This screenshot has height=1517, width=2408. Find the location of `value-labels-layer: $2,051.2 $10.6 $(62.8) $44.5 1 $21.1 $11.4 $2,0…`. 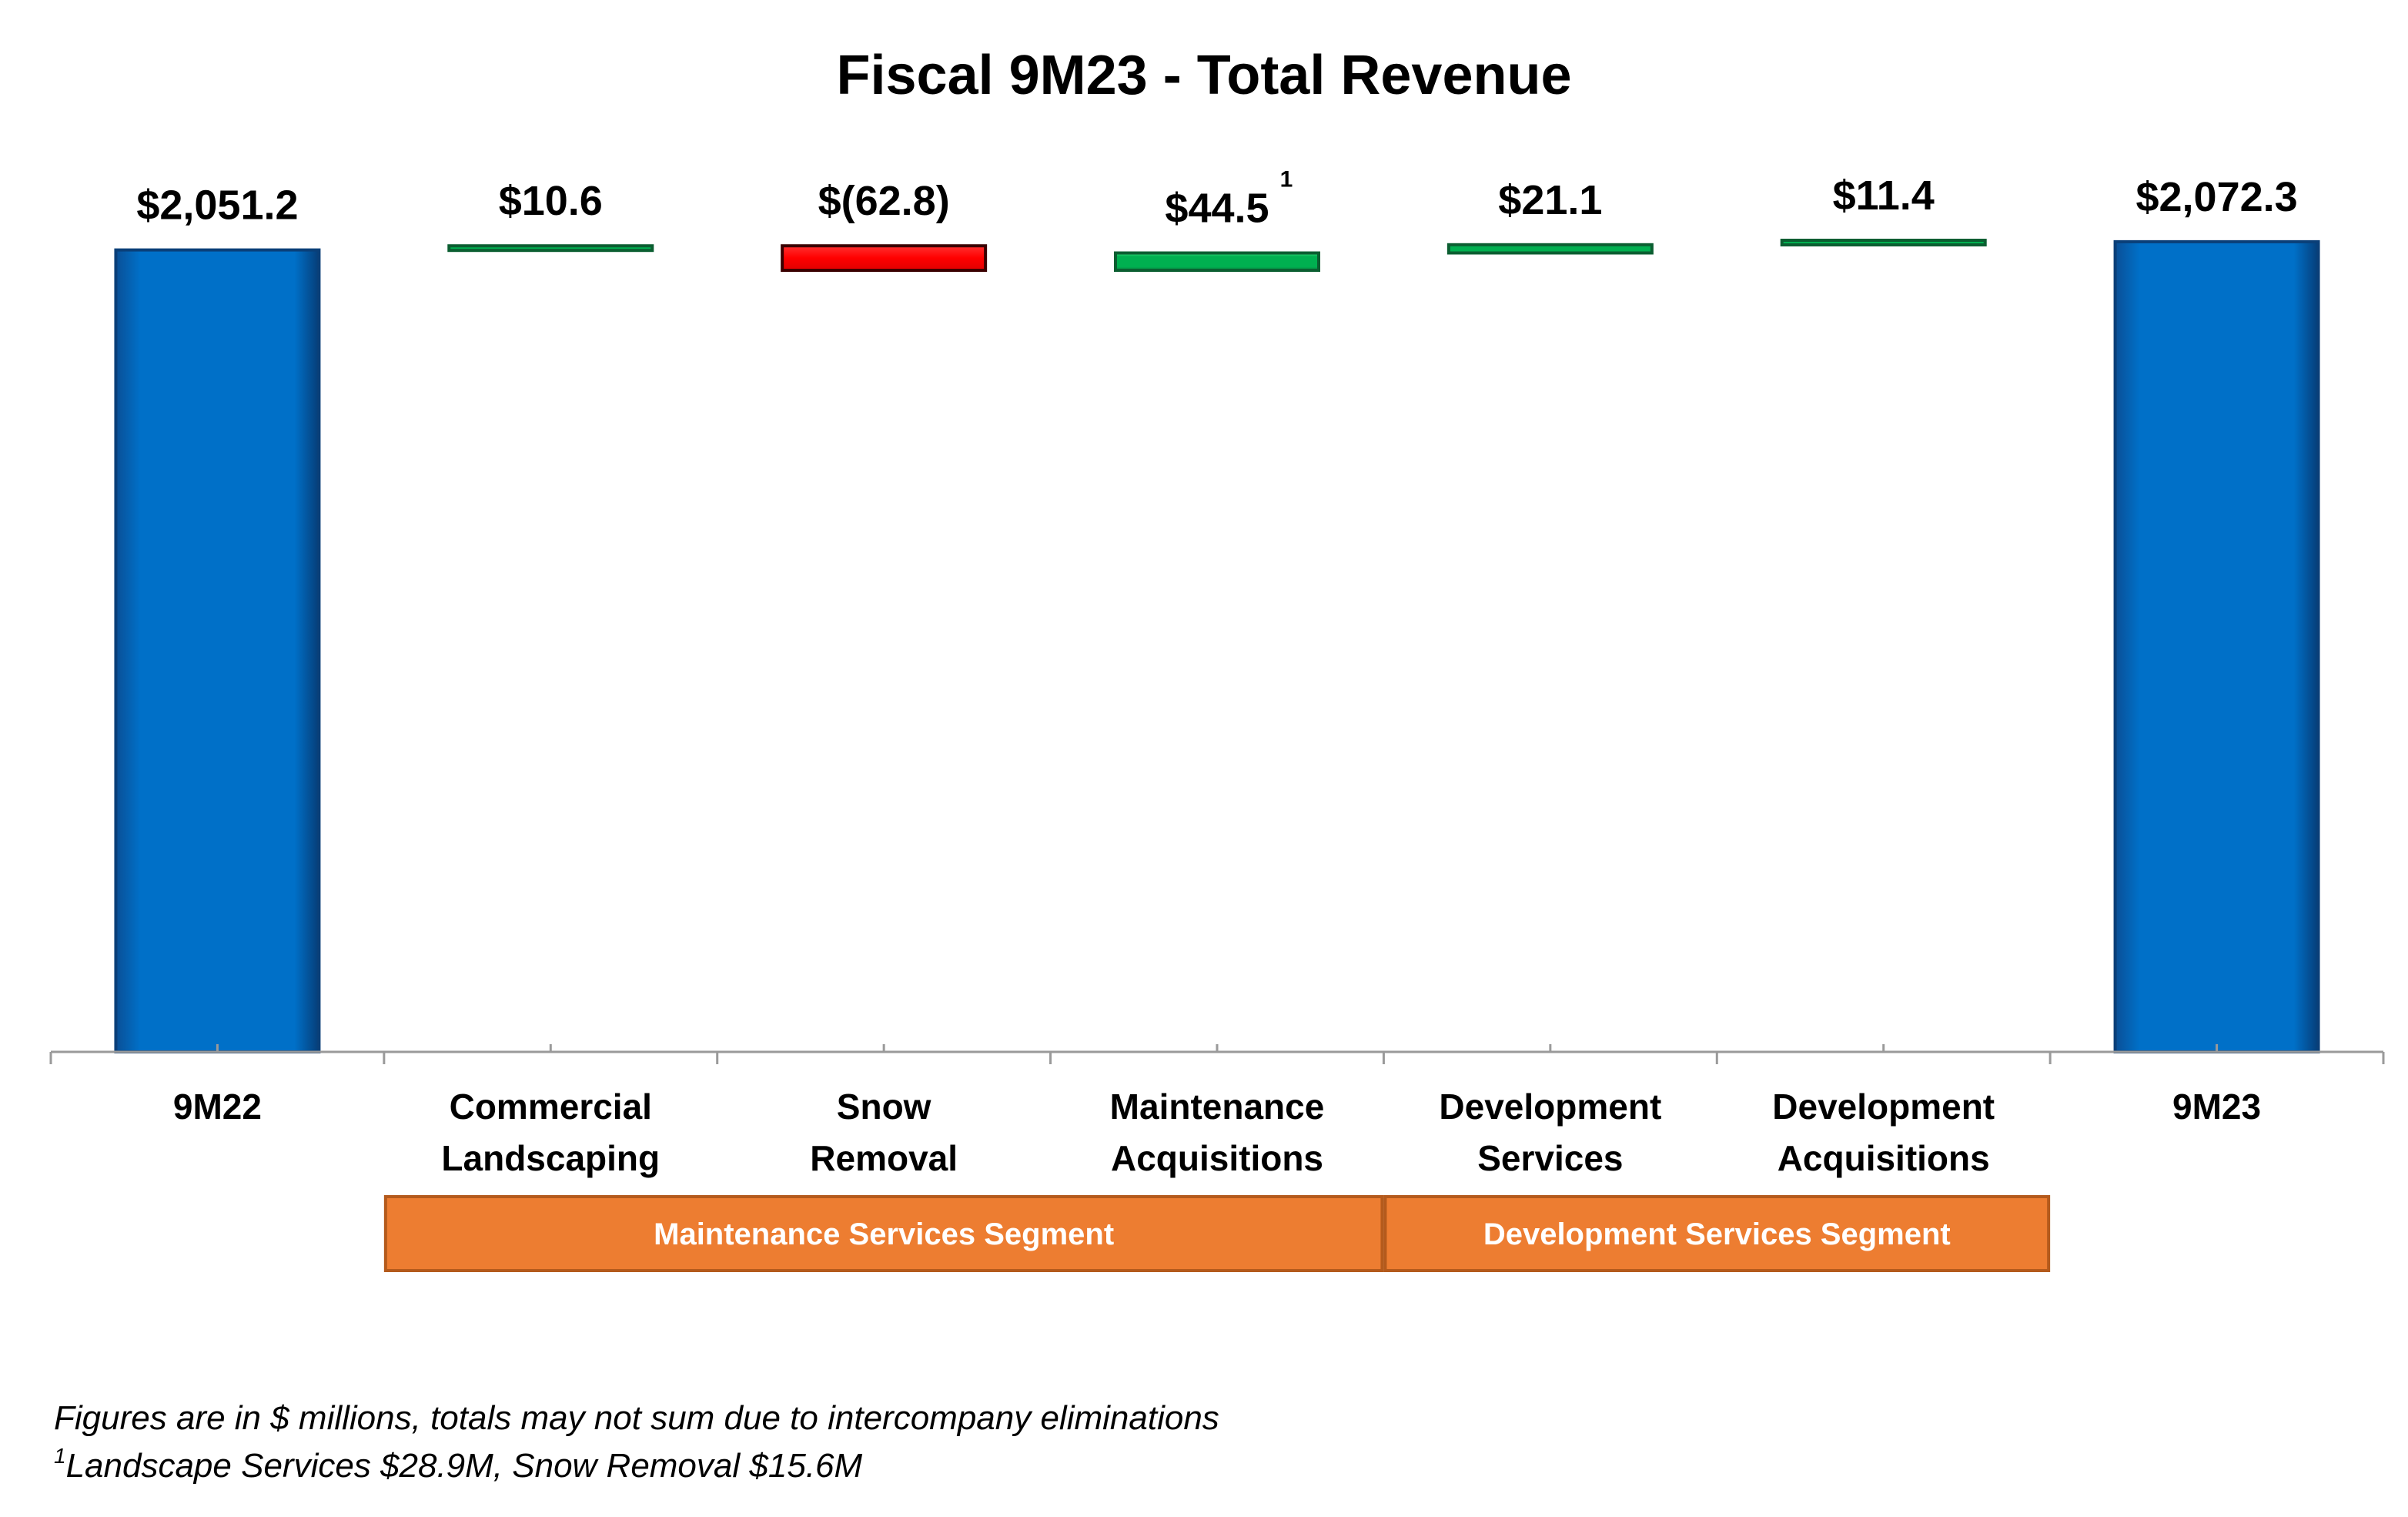

value-labels-layer: $2,051.2 $10.6 $(62.8) $44.5 1 $21.1 $11.4 $2,0… is located at coordinates (1216, 199).